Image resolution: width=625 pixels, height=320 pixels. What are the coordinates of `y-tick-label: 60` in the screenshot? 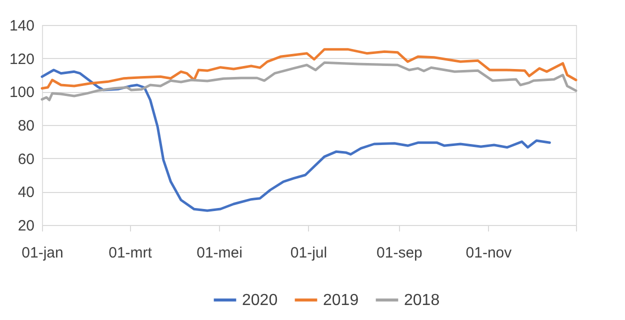 It's located at (26, 159).